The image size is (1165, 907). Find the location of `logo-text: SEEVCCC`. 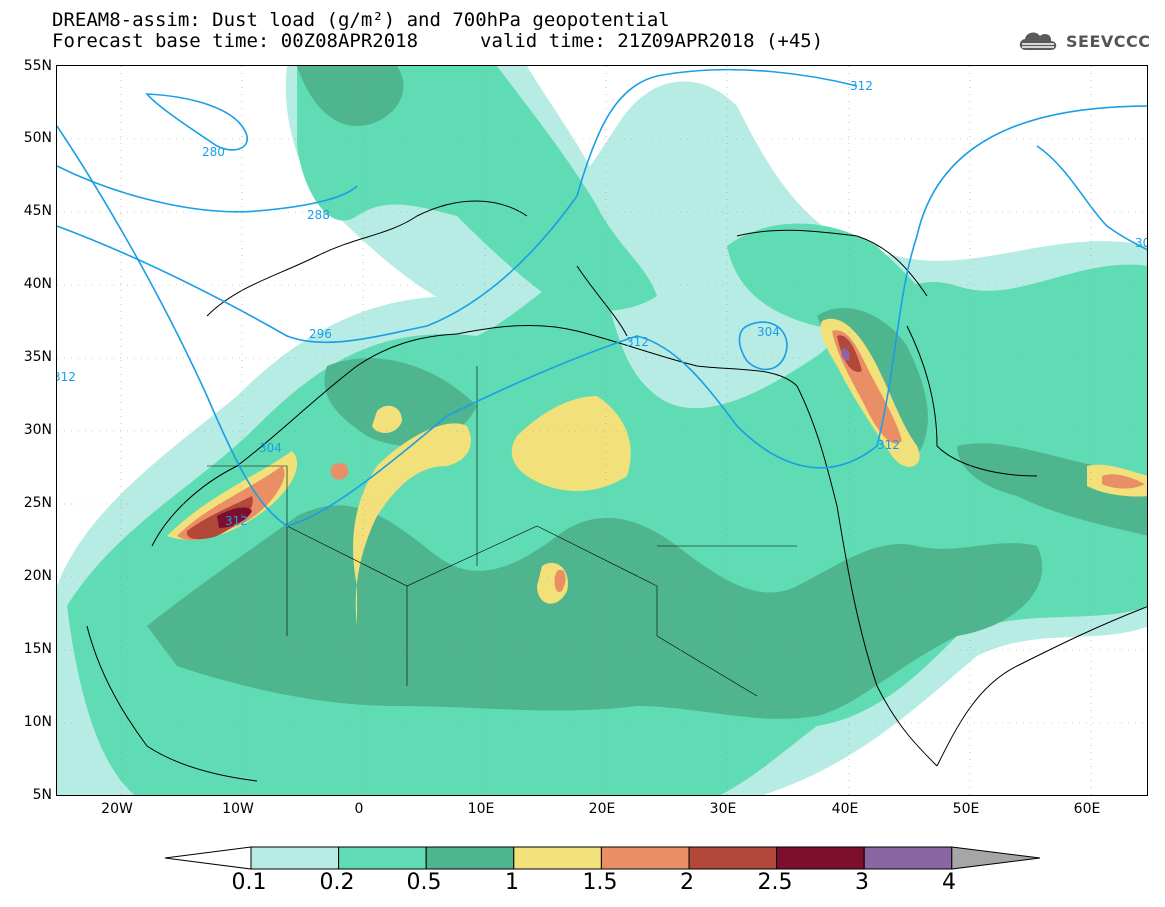

logo-text: SEEVCCC is located at coordinates (1108, 41).